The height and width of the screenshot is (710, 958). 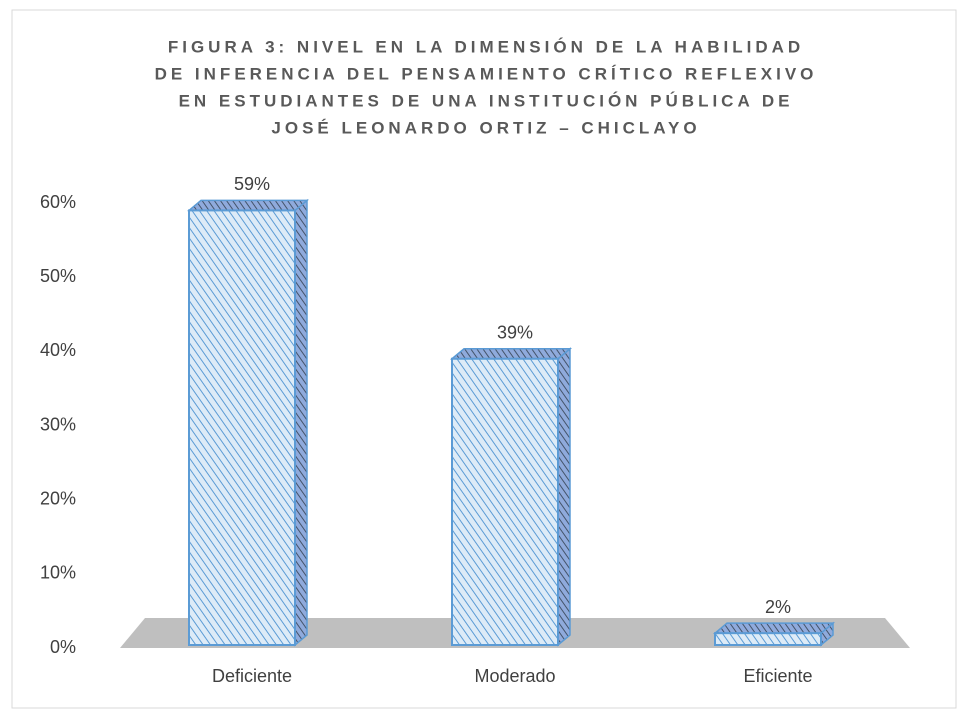 I want to click on y-tick-label: 10%, so click(x=58, y=573).